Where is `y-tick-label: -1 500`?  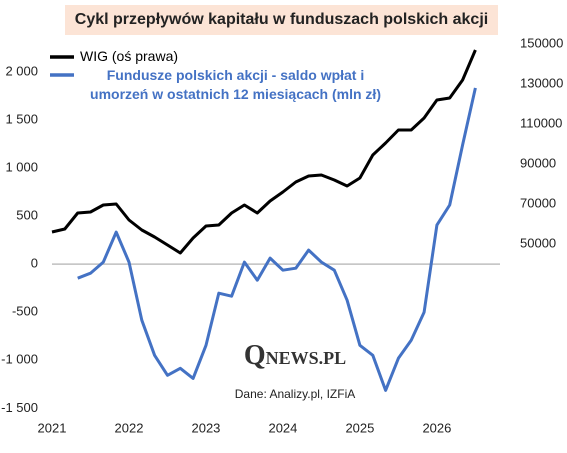
y-tick-label: -1 500 is located at coordinates (19, 407).